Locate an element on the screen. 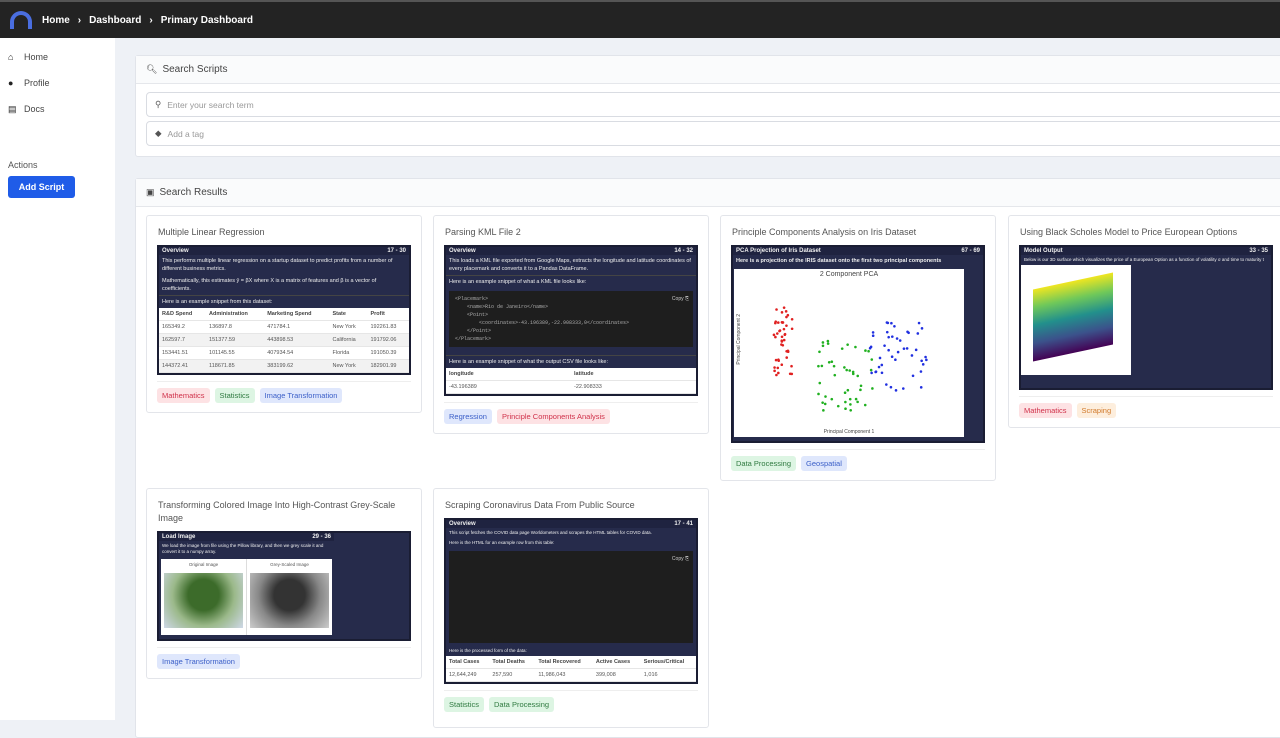 This screenshot has height=738, width=1280. card-title: Multiple Linear Regression is located at coordinates (211, 232).